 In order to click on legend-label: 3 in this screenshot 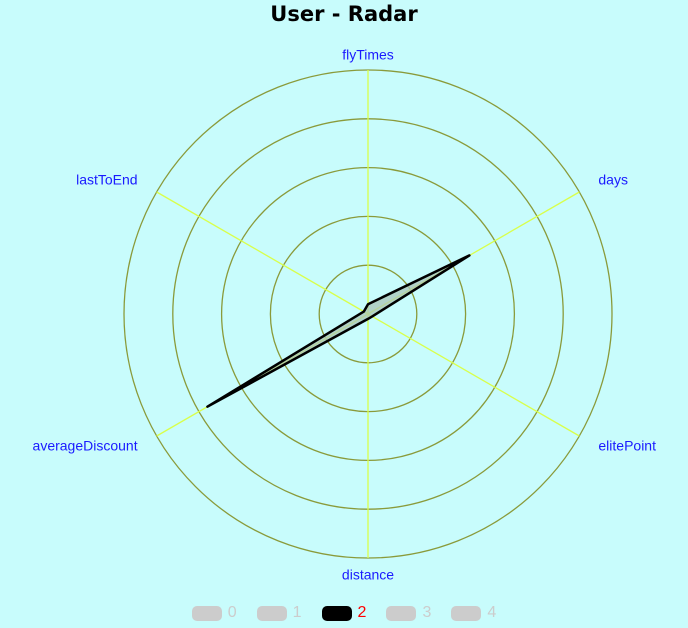, I will do `click(427, 612)`.